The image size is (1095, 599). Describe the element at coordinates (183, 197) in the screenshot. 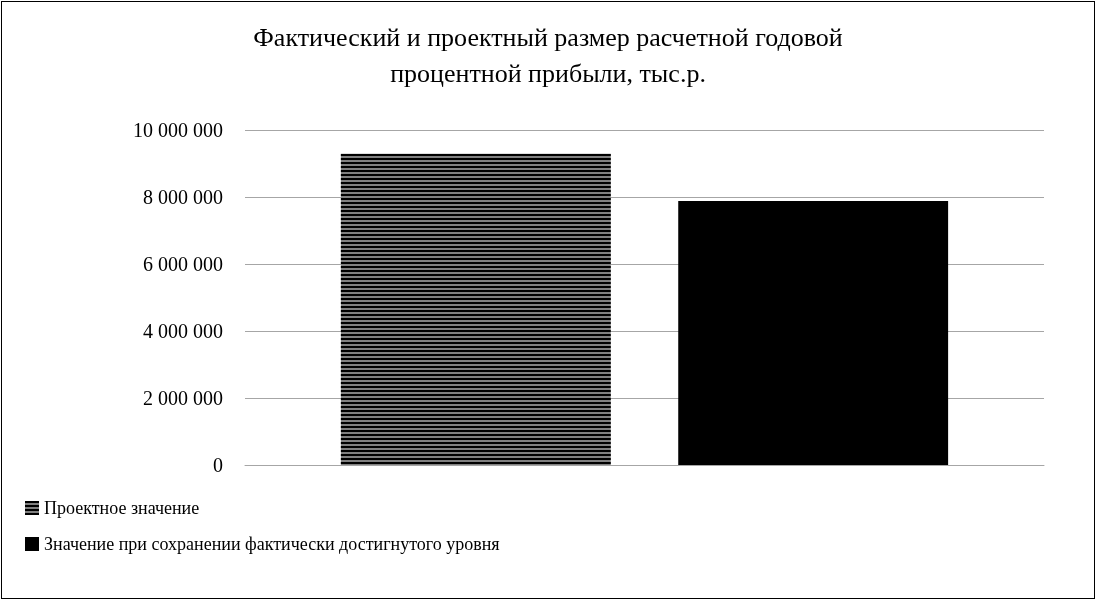

I see `y-tick-label: 8 000 000` at that location.